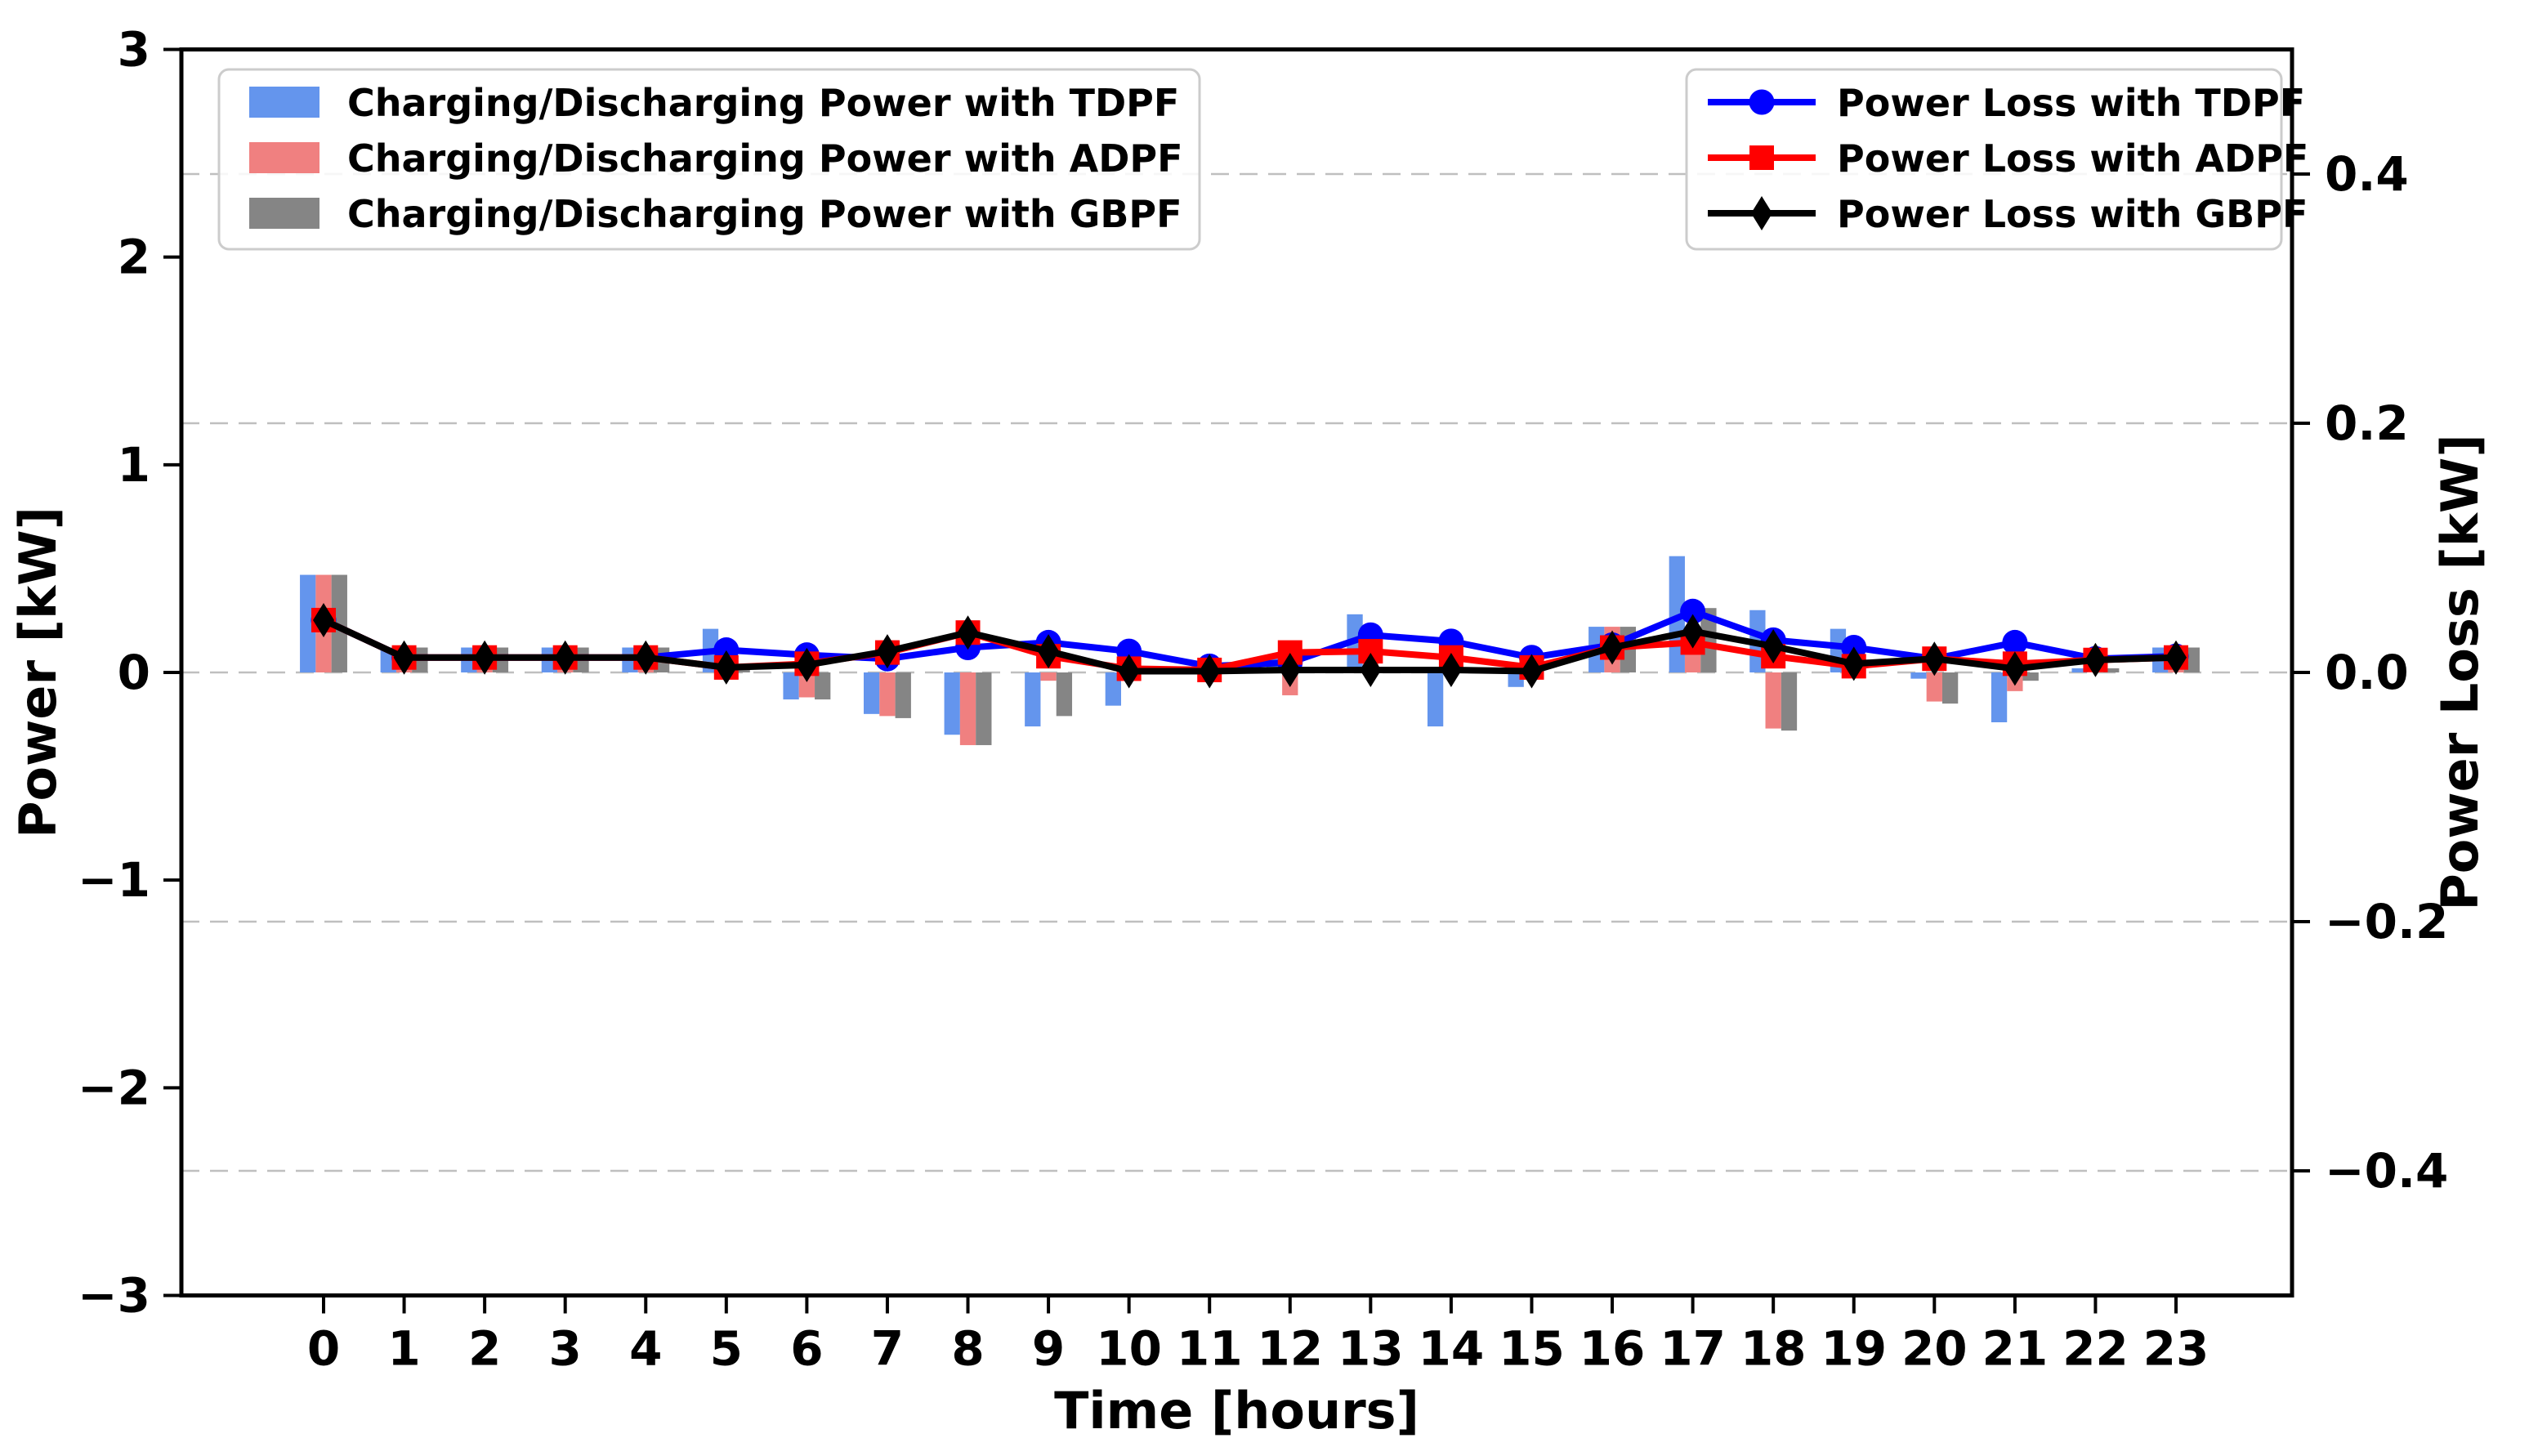 The image size is (2529, 1456). Describe the element at coordinates (2095, 1349) in the screenshot. I see `x-tick-label: 22` at that location.